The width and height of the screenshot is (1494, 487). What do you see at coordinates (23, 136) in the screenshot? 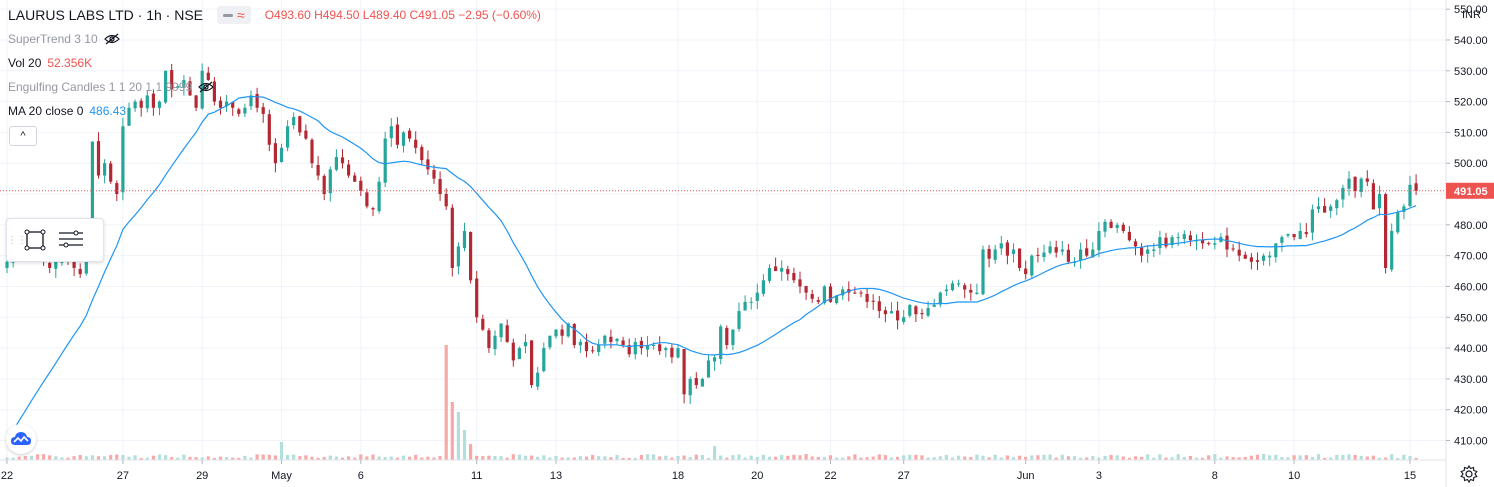
I see `collapse-legend-button: ^` at bounding box center [23, 136].